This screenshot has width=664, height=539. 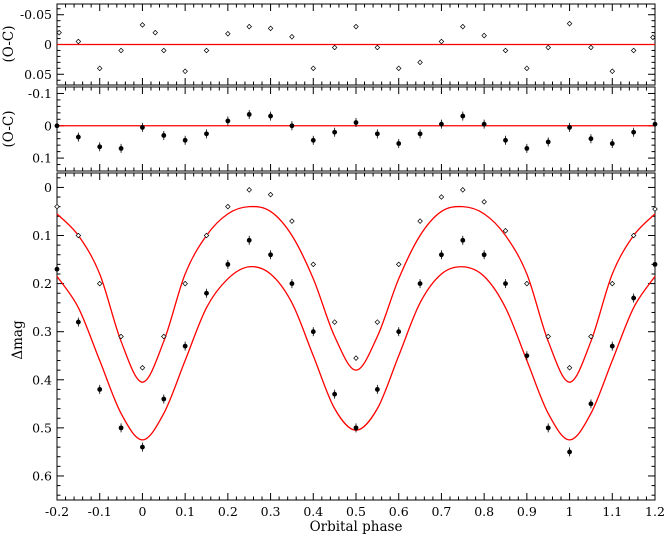 What do you see at coordinates (36, 14) in the screenshot?
I see `y-tick-label: -0.05` at bounding box center [36, 14].